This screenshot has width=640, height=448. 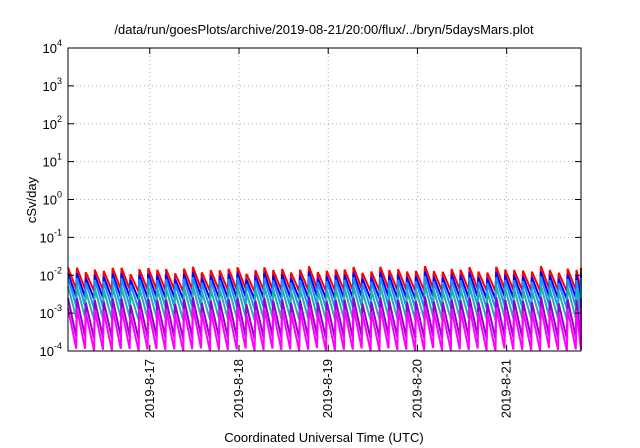 What do you see at coordinates (31, 199) in the screenshot?
I see `y-axis-label: cSv/day` at bounding box center [31, 199].